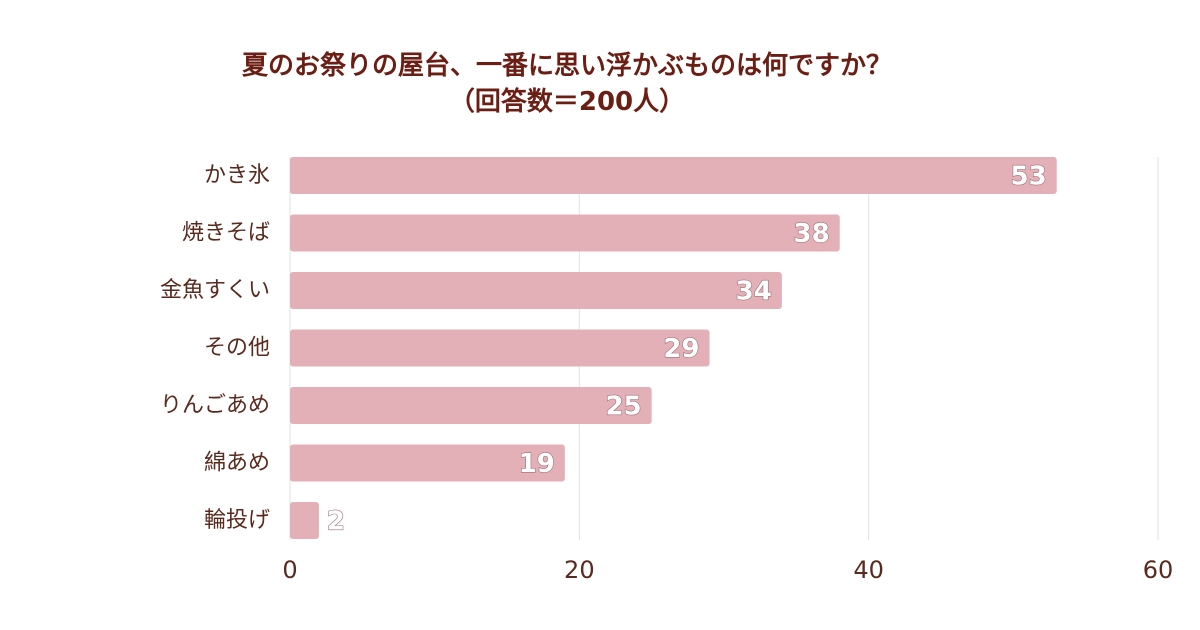  Describe the element at coordinates (1029, 177) in the screenshot. I see `value-label: 53` at that location.